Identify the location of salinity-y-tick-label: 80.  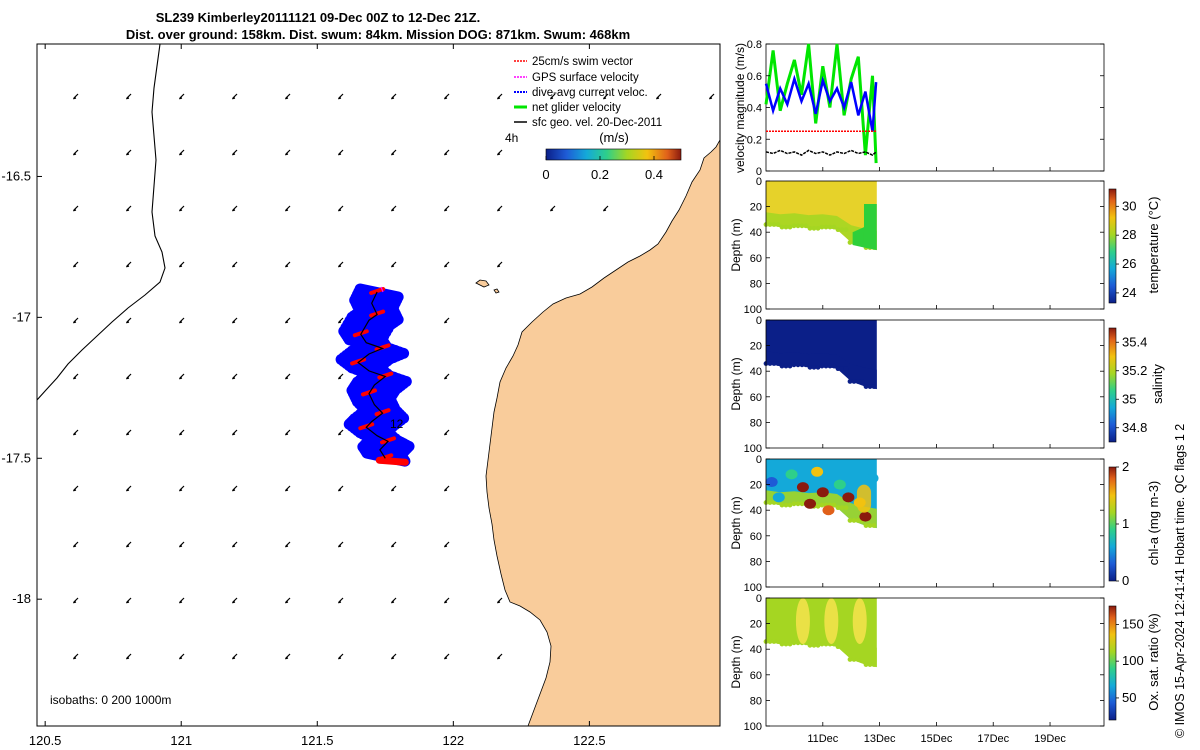
(756, 423).